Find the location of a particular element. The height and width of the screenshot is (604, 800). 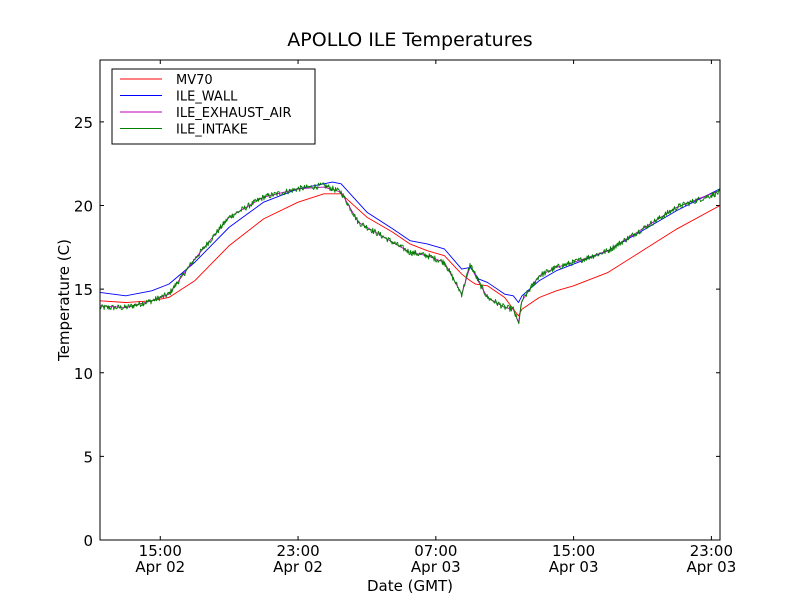

legend-frame is located at coordinates (213, 106).